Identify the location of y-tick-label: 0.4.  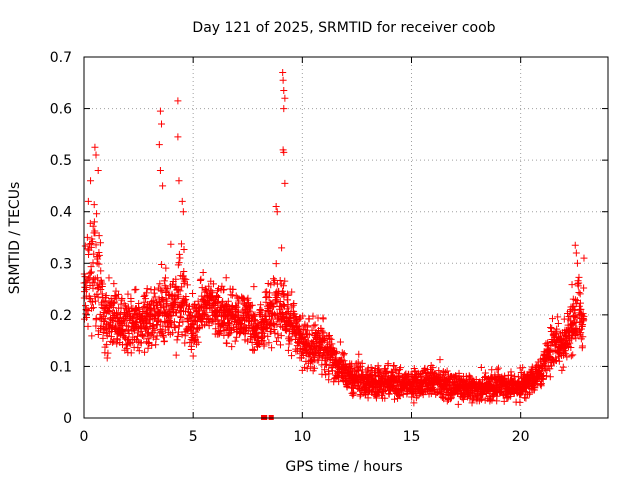
(61, 213).